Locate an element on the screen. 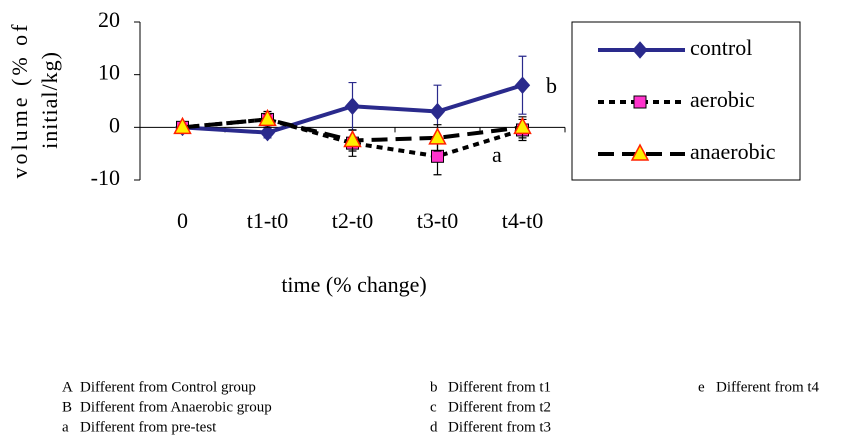 This screenshot has width=848, height=446. note-text: Different from Anaerobic group is located at coordinates (176, 407).